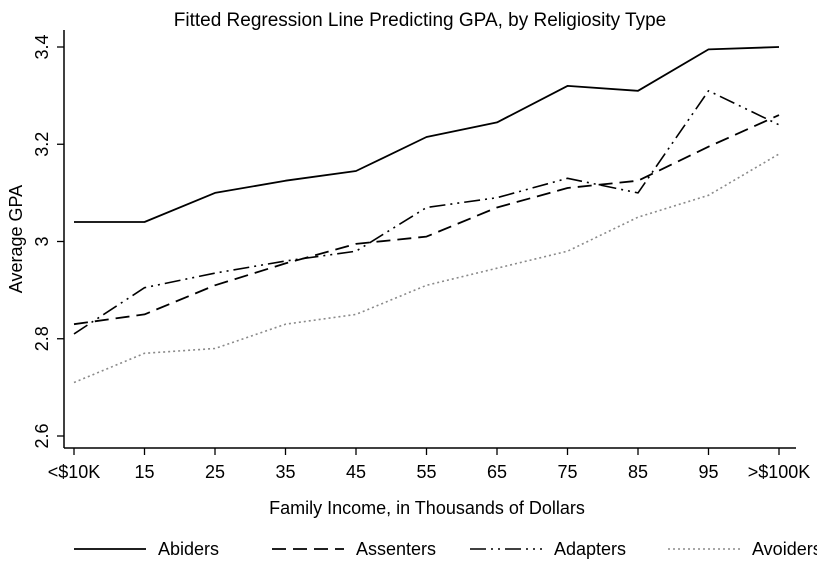 Image resolution: width=817 pixels, height=562 pixels. I want to click on y-tick-label: 2.6, so click(42, 435).